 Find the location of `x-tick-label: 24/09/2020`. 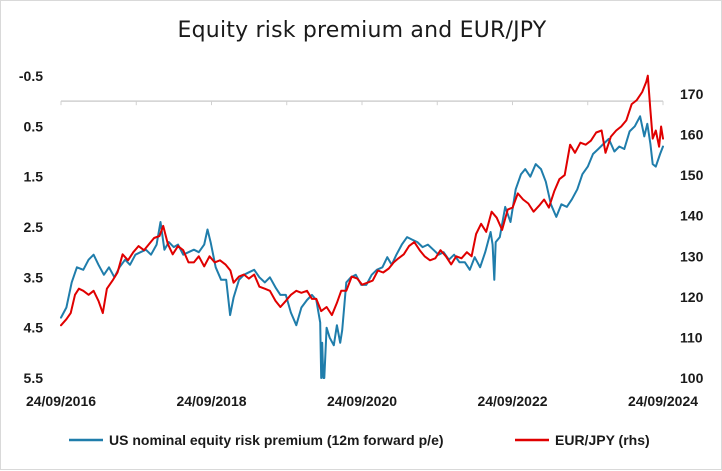

x-tick-label: 24/09/2020 is located at coordinates (362, 401).